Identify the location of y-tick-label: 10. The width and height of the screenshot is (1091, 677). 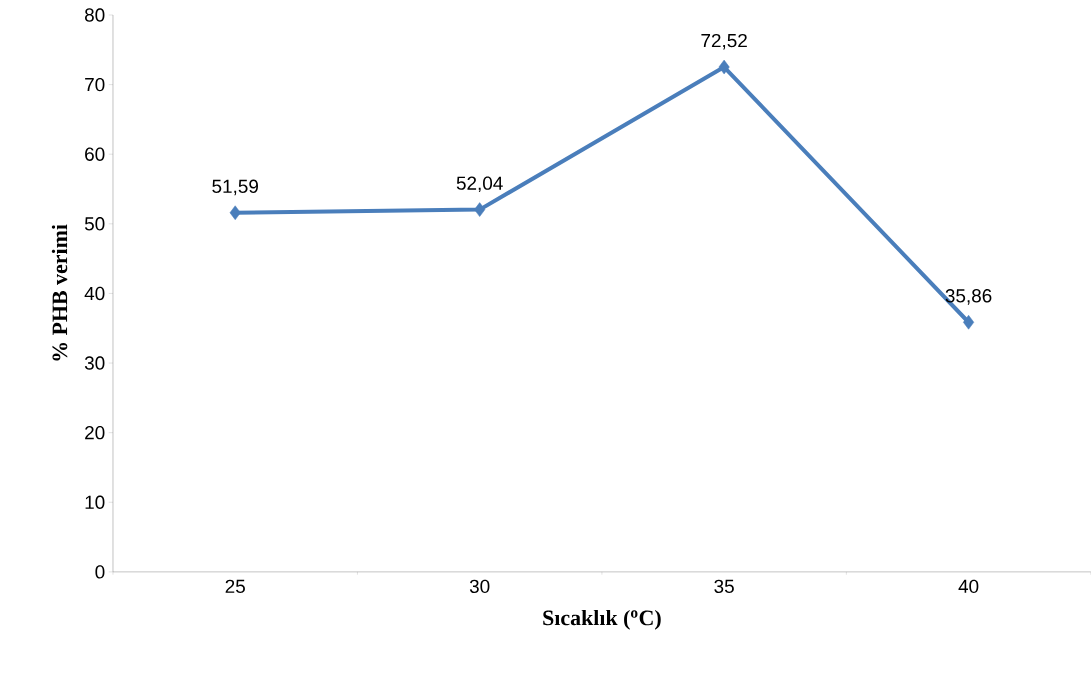
(95, 502).